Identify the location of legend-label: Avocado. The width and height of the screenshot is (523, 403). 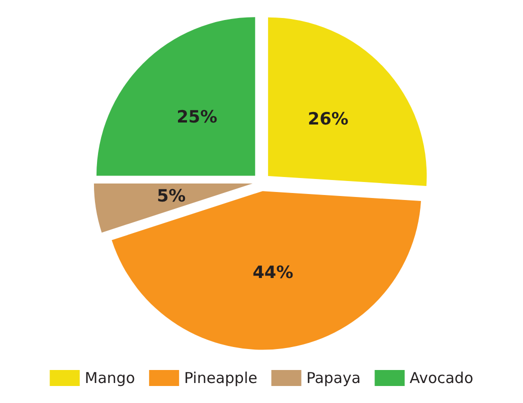
(442, 378).